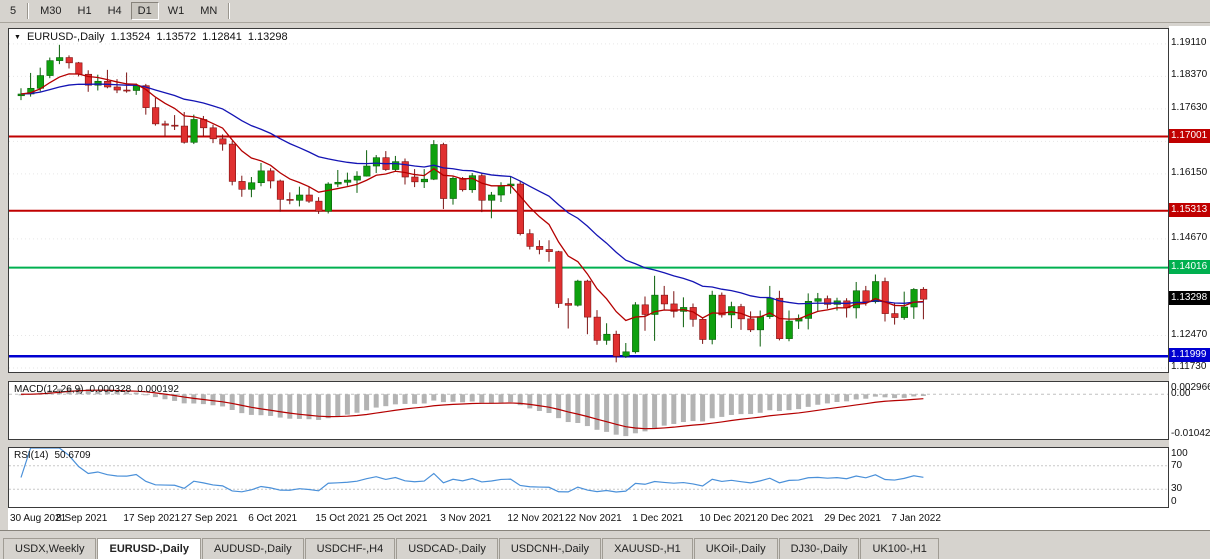  I want to click on timeframe-toolbar: 5 M30 H1 H4 D1 W1 MN, so click(605, 11).